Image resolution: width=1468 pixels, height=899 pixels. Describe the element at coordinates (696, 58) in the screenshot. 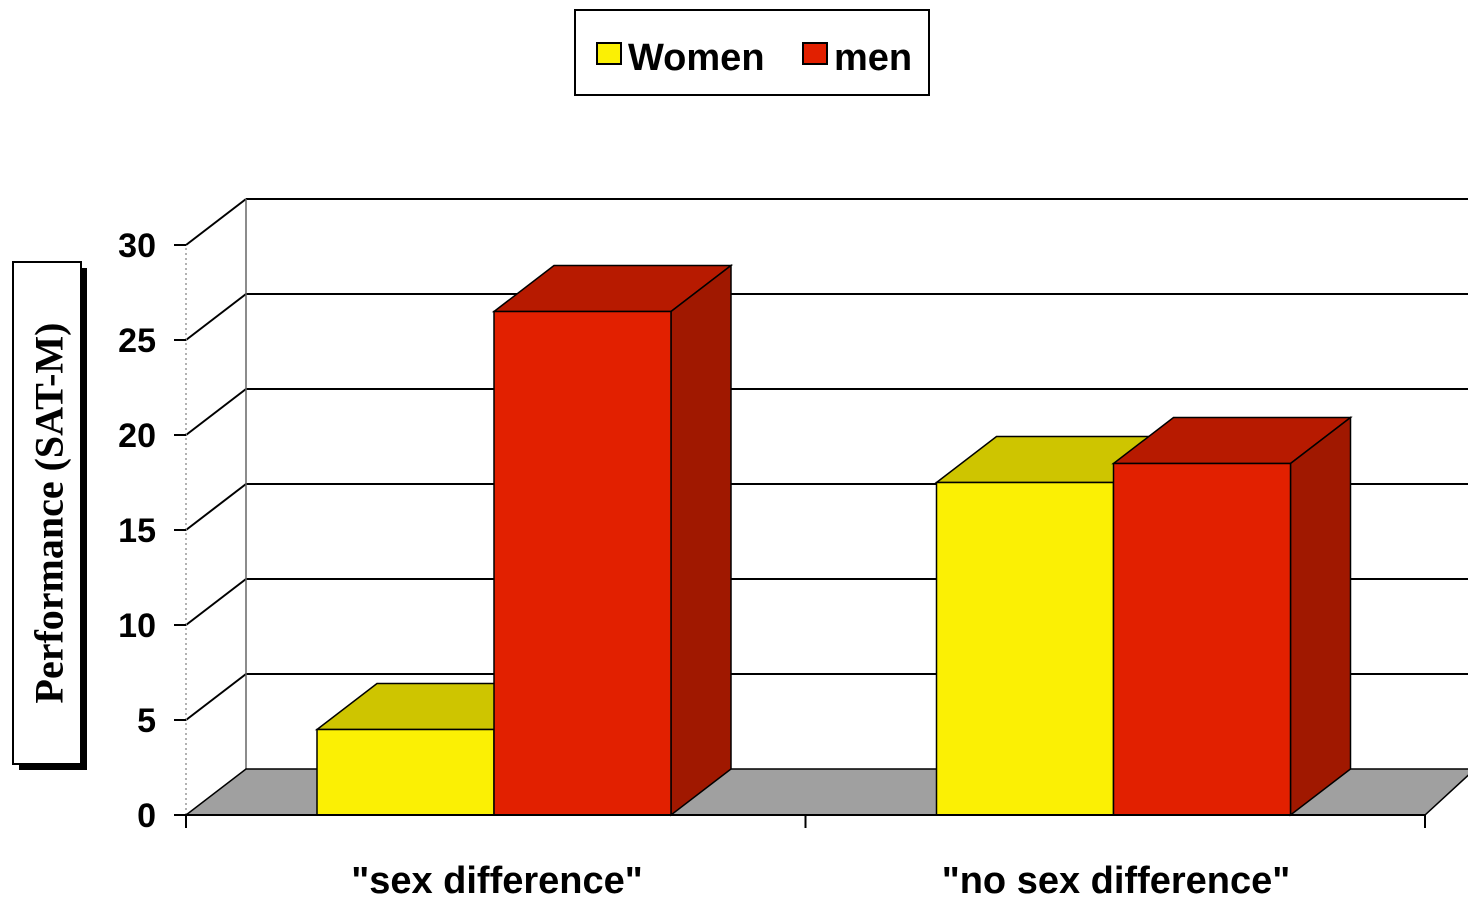

I see `legend-label-women: Women` at that location.